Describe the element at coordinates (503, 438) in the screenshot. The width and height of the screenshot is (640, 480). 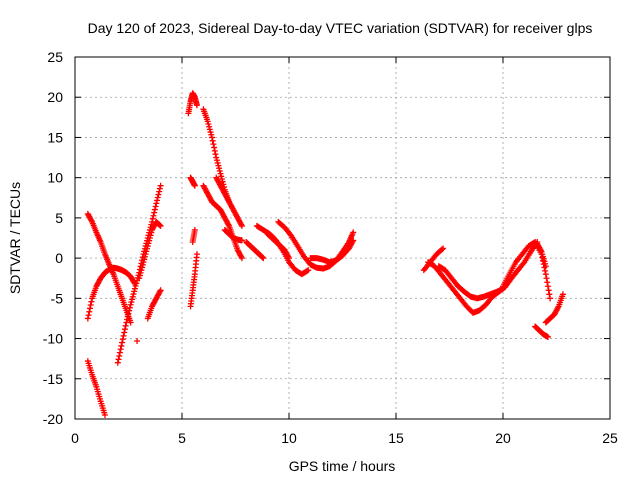
I see `x-tick-label: 20` at that location.